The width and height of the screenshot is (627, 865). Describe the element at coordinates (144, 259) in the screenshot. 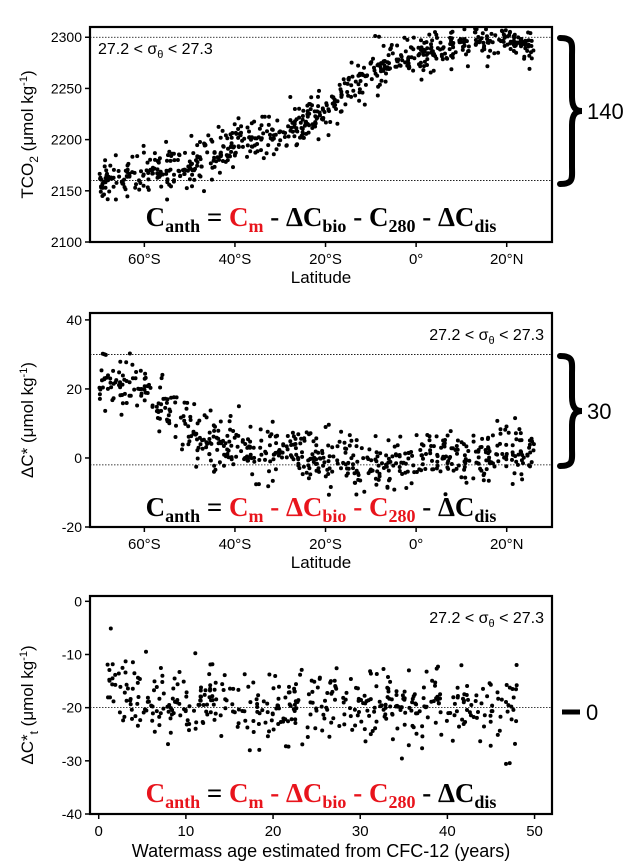

I see `x-tick-label: 60°S` at that location.